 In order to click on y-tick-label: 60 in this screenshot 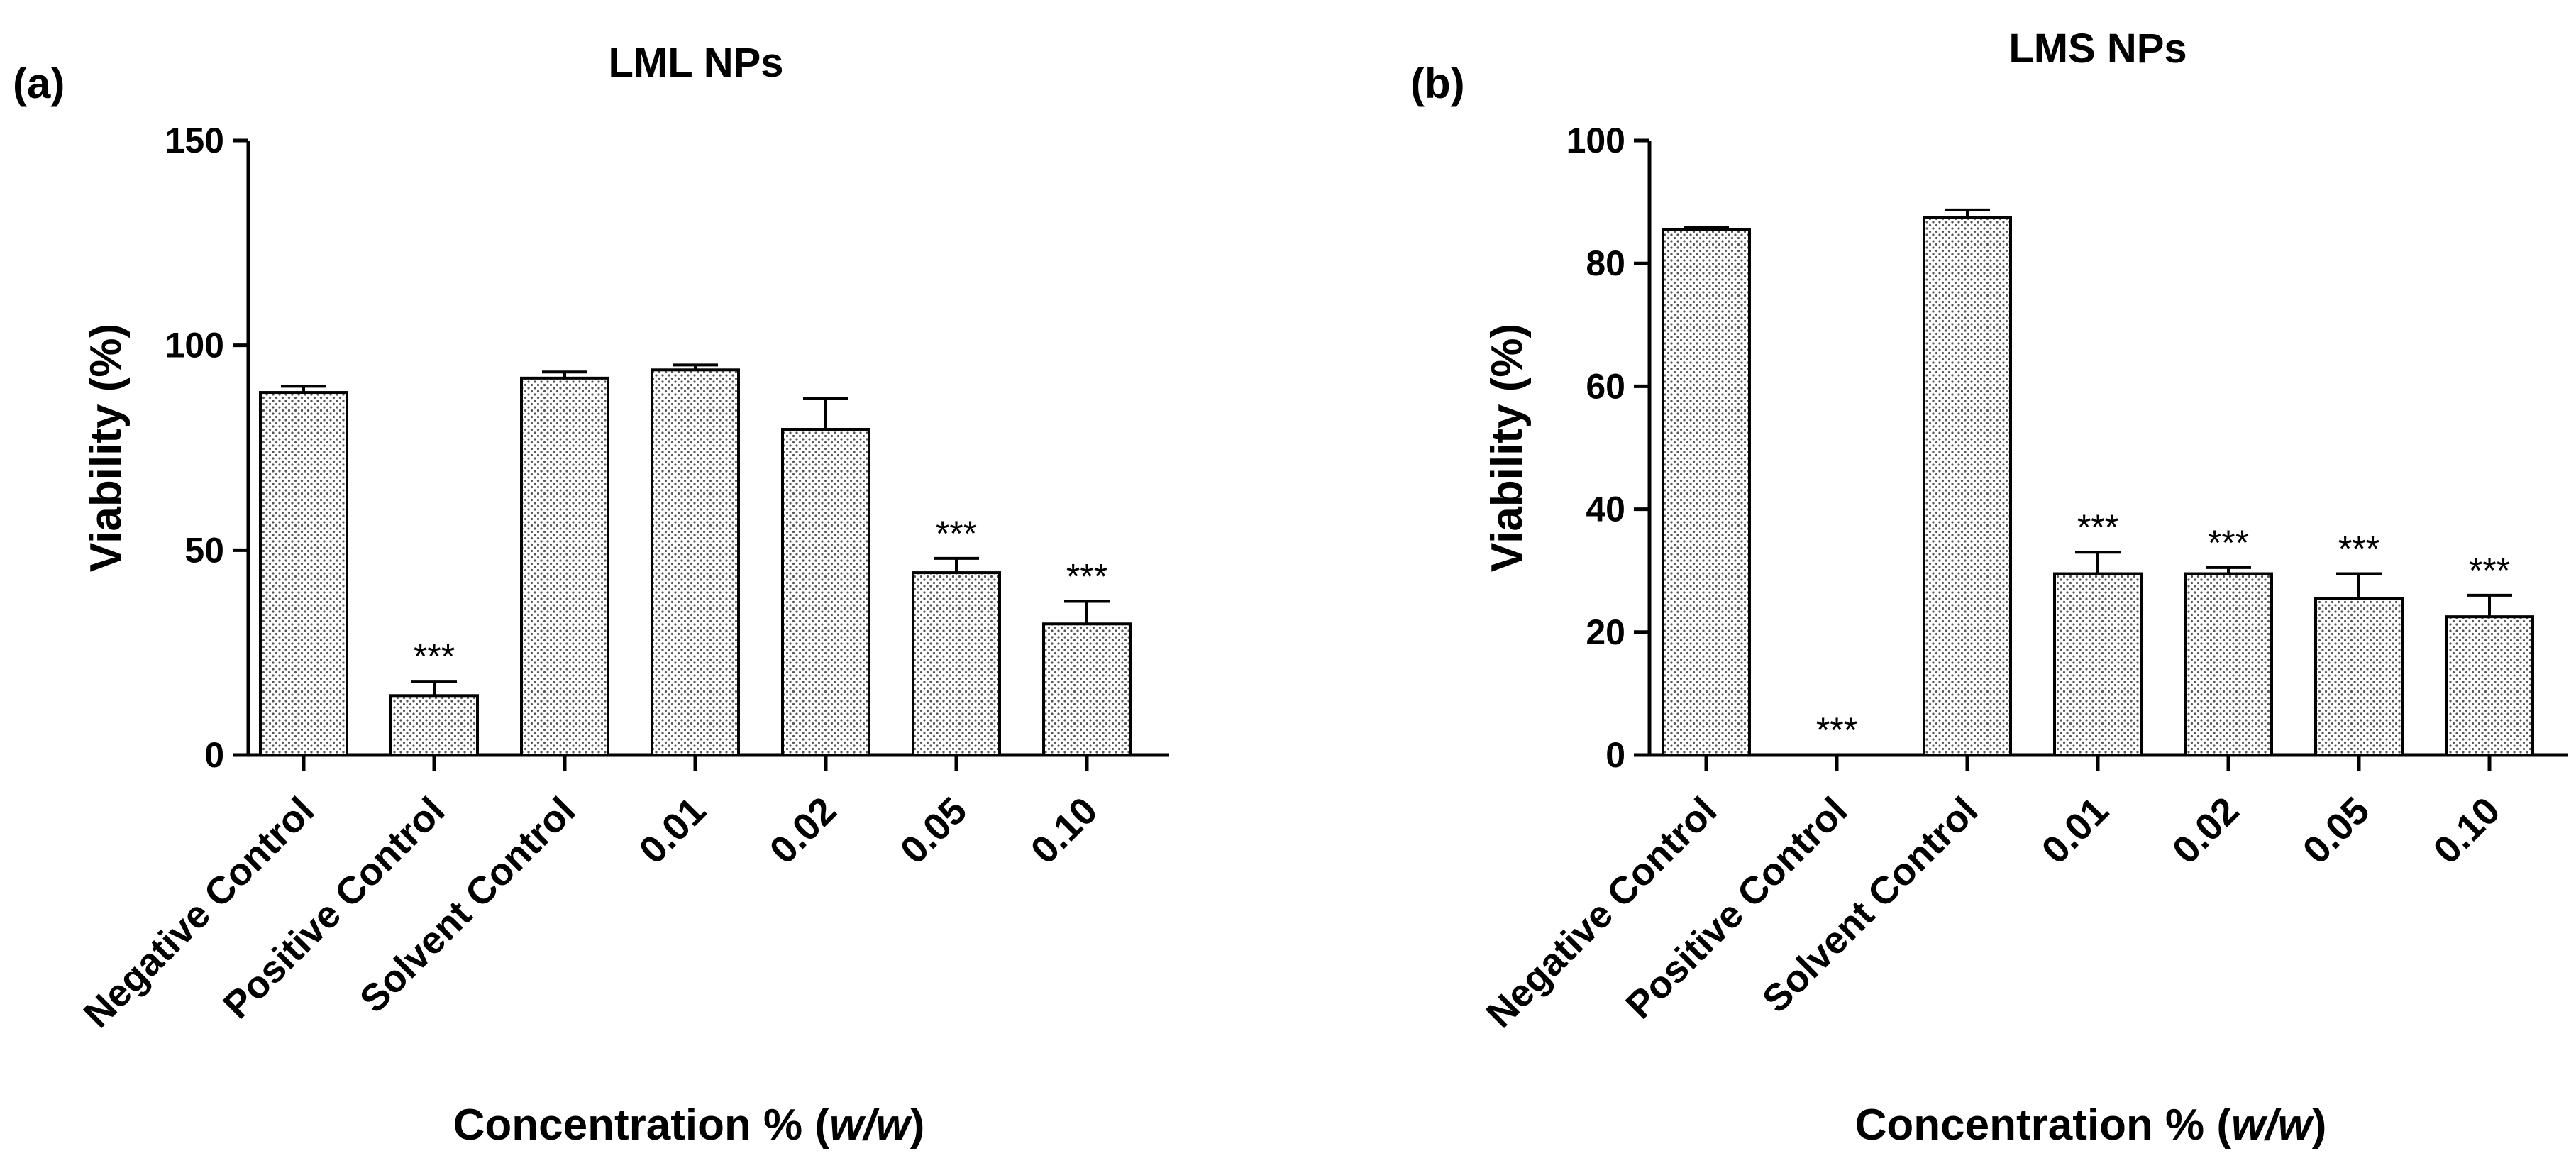, I will do `click(1605, 386)`.